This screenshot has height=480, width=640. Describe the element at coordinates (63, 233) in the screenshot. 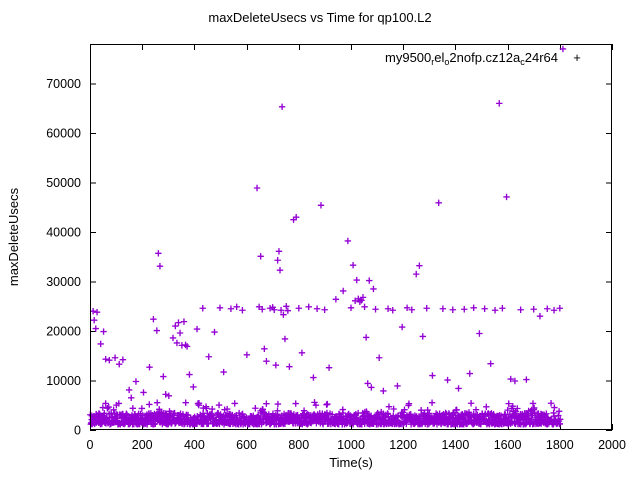

I see `y-tick-label: 40000` at that location.